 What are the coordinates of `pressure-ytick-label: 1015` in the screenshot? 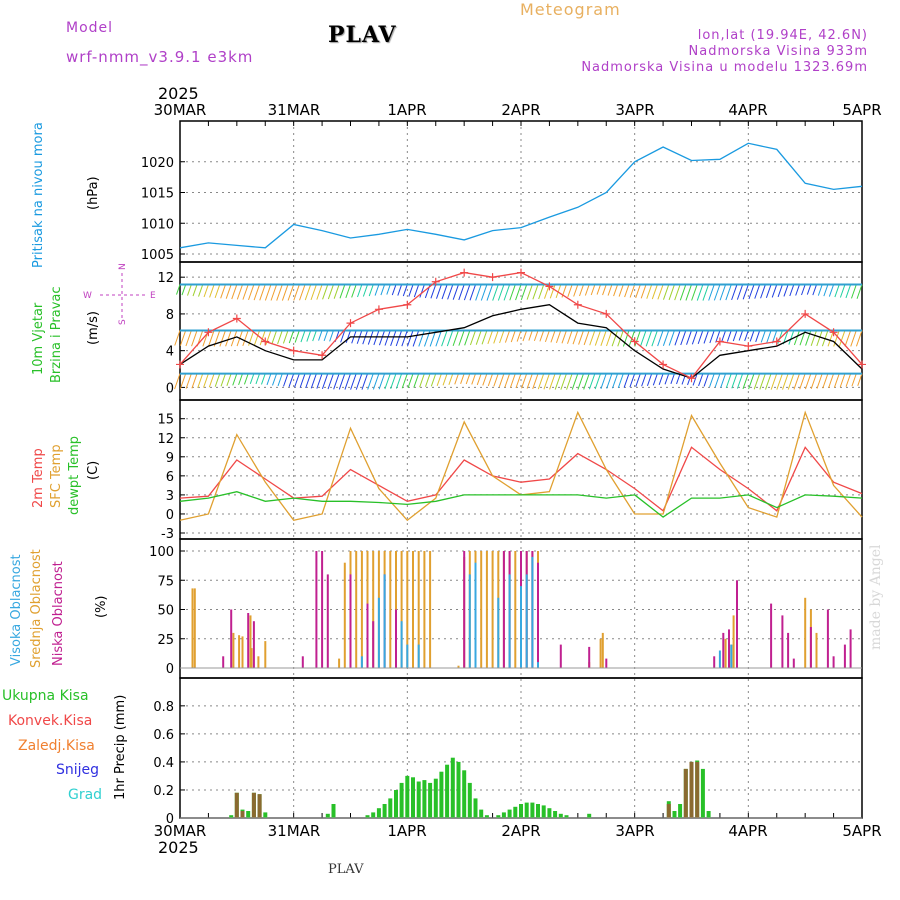 It's located at (157, 194).